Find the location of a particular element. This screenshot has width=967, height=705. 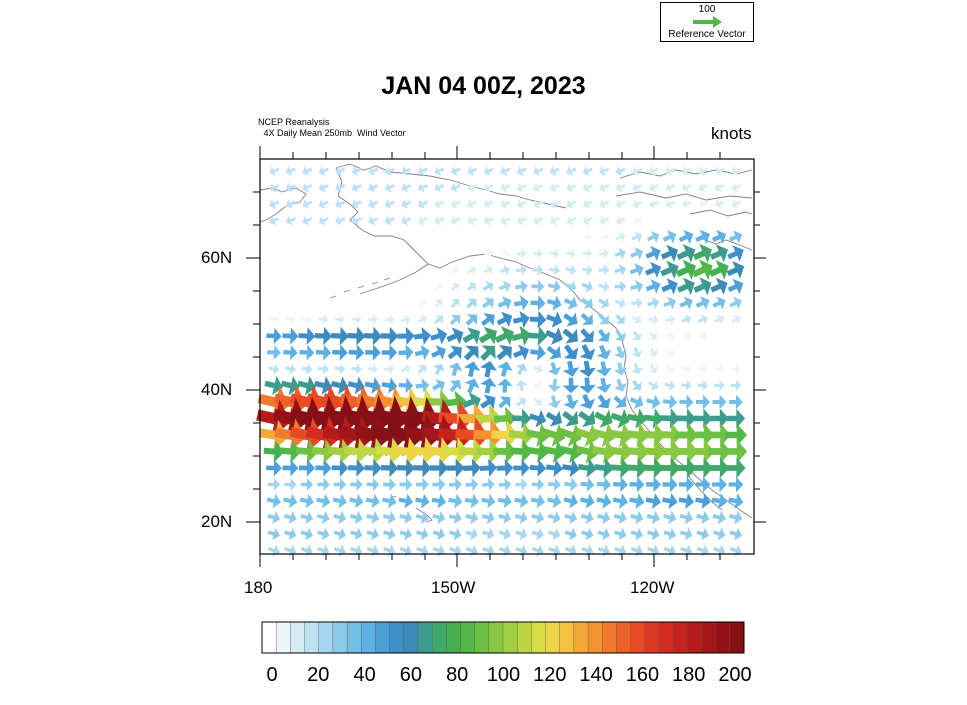

map-title: JAN 04 00Z, 2023 is located at coordinates (483, 86).